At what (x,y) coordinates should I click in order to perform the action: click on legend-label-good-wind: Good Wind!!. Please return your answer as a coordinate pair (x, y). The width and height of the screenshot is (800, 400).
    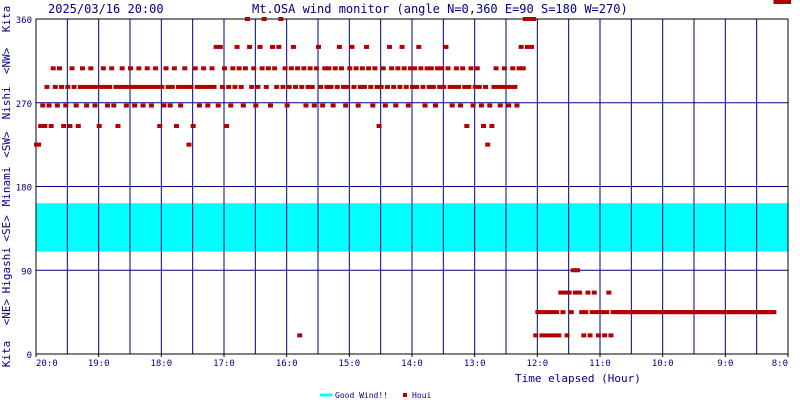
    Looking at the image, I should click on (361, 395).